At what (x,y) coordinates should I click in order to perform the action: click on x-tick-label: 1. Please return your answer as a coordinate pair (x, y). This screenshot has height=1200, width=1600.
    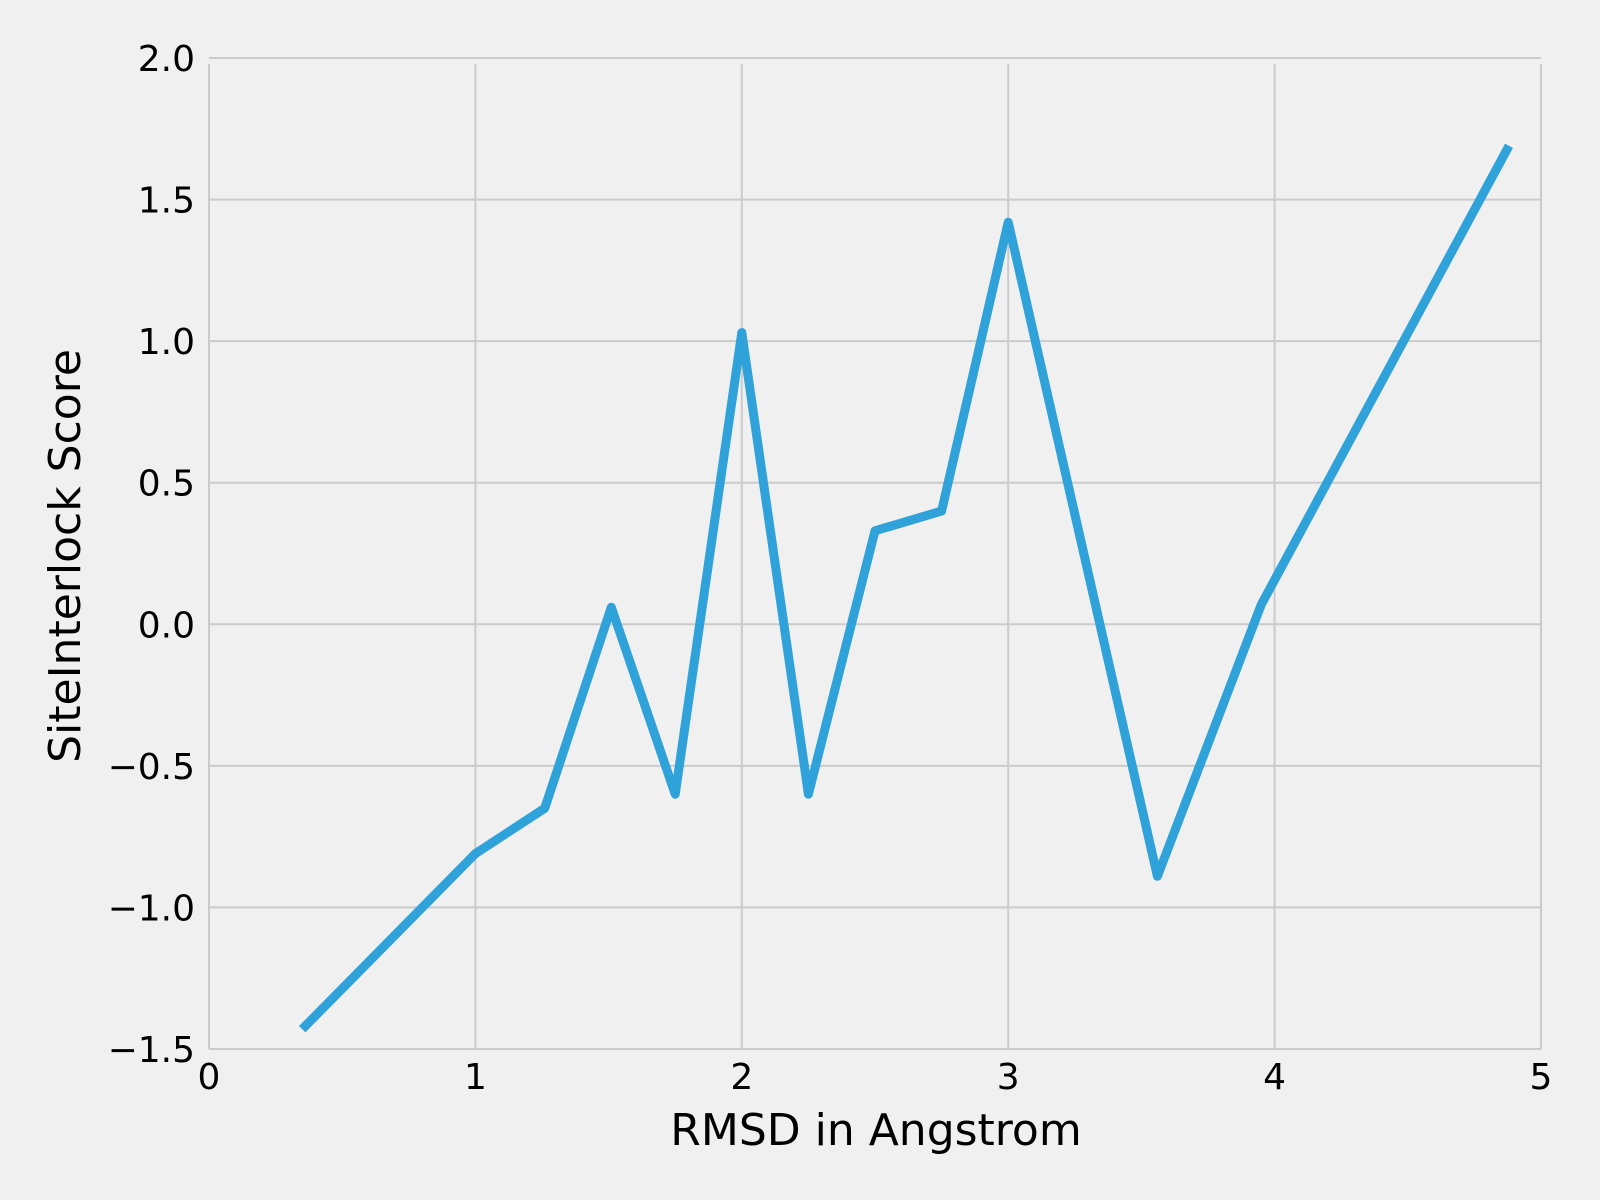
    Looking at the image, I should click on (475, 1077).